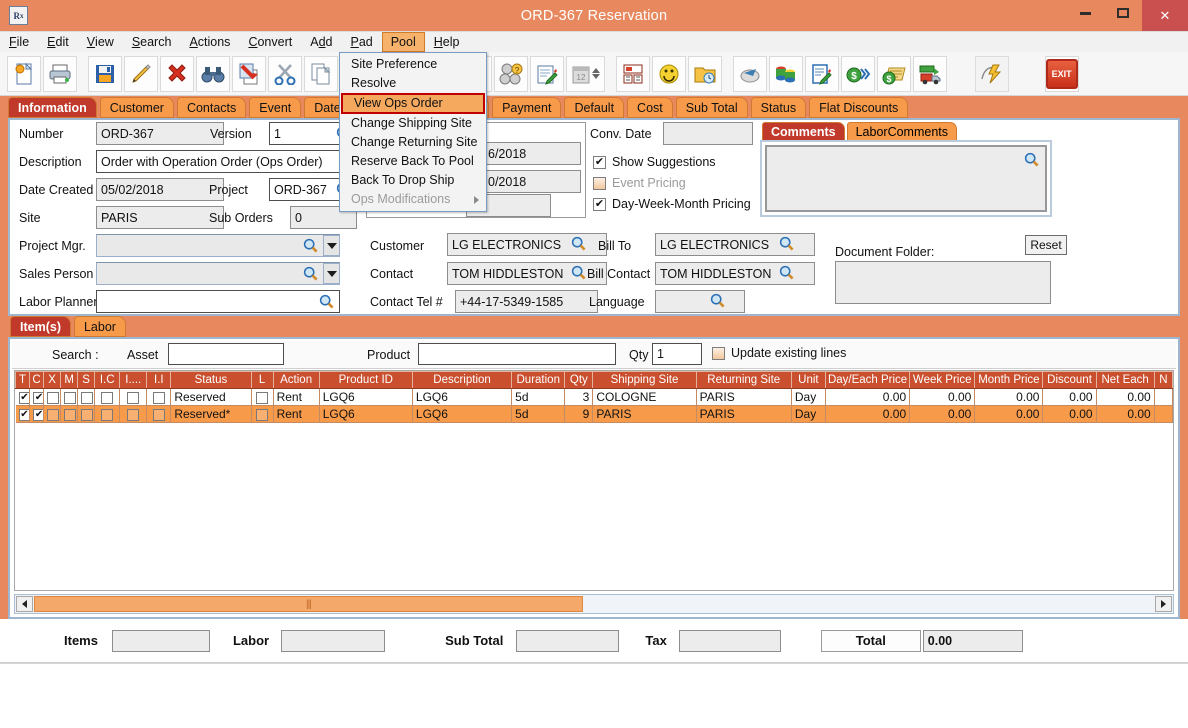 Image resolution: width=1188 pixels, height=728 pixels. What do you see at coordinates (527, 244) in the screenshot?
I see `customer-field: LG ELECTRONICS` at bounding box center [527, 244].